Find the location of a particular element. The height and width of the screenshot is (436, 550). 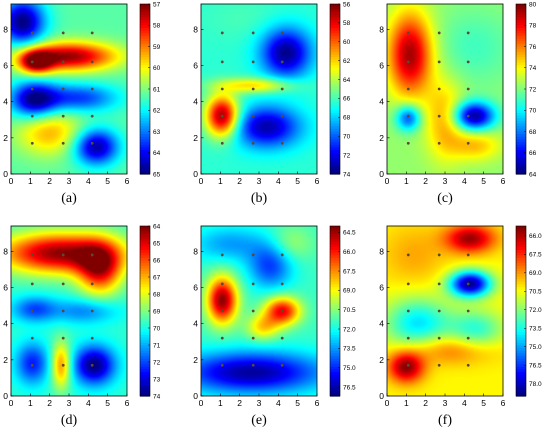

colorbar-tick-label: 72.0 is located at coordinates (535, 310).